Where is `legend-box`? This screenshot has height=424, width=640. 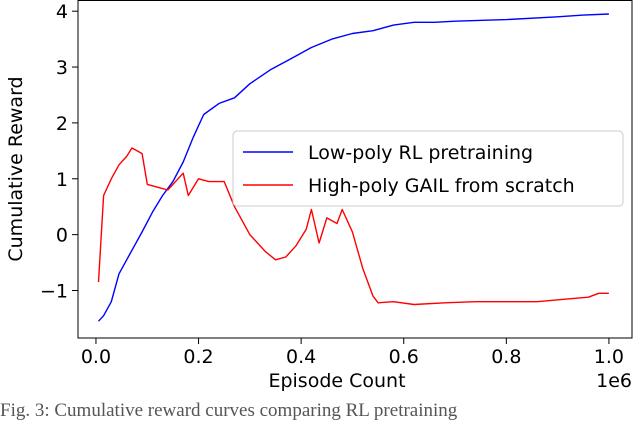
legend-box is located at coordinates (428, 168).